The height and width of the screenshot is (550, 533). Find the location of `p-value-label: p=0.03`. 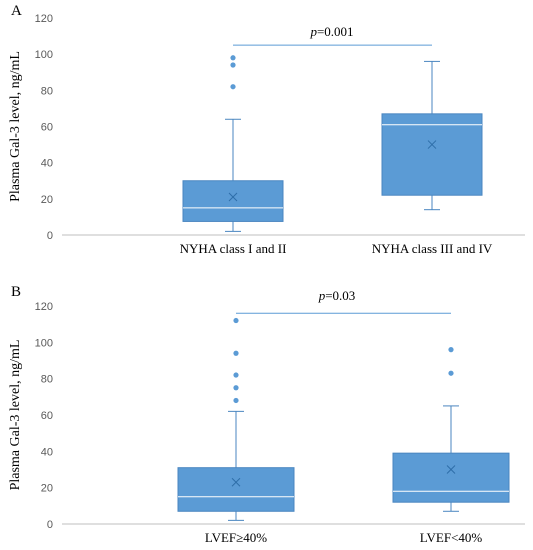

p-value-label: p=0.03 is located at coordinates (337, 295).